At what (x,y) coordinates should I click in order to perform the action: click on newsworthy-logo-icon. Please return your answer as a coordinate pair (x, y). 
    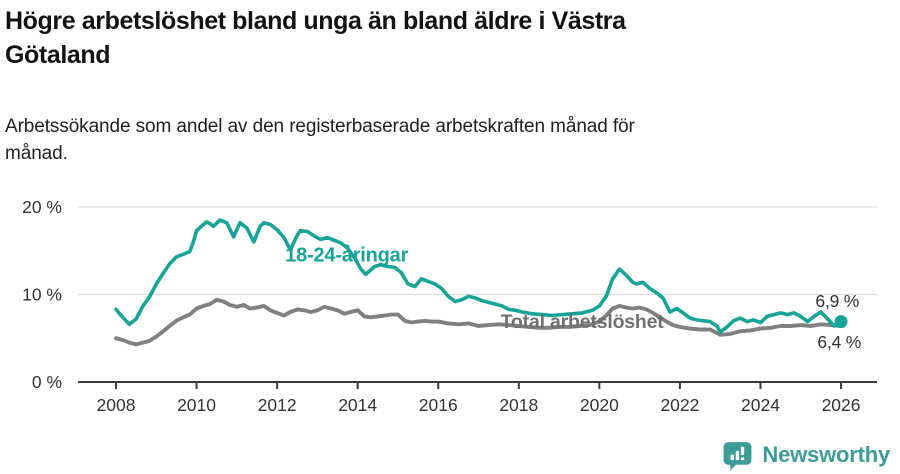
    Looking at the image, I should click on (737, 455).